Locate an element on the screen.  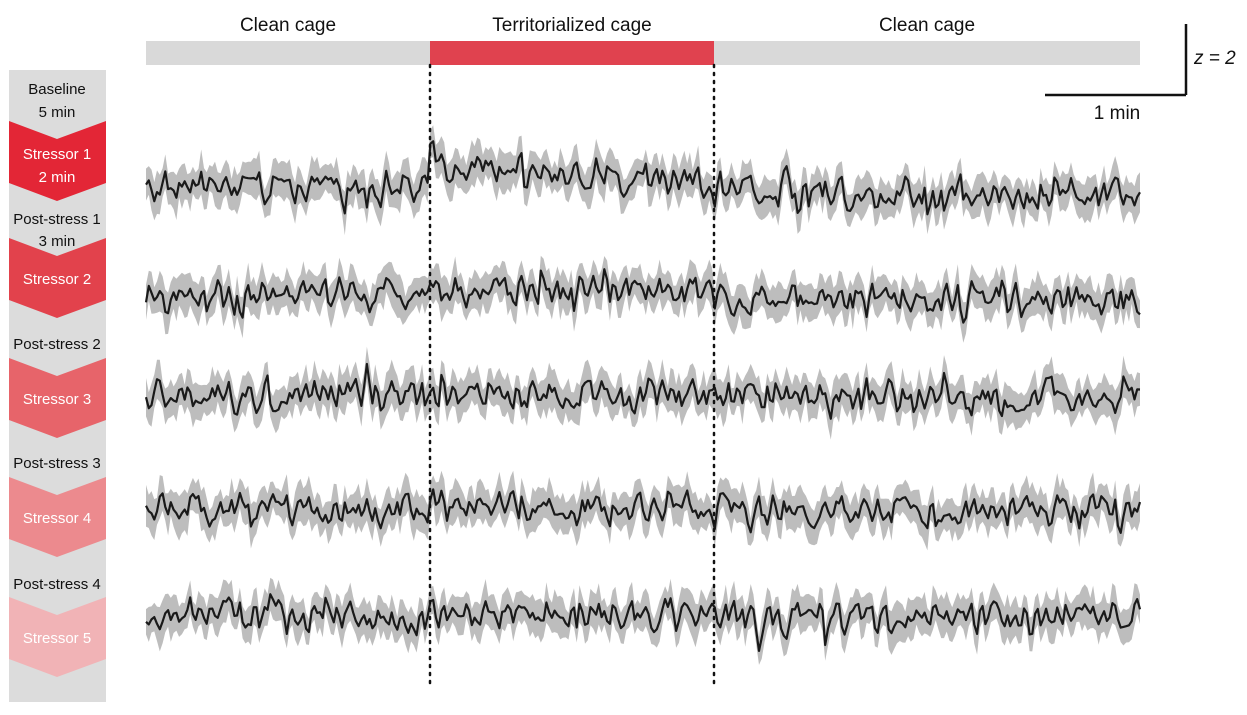
protocol-label-5: Stressor 3 is located at coordinates (57, 399).